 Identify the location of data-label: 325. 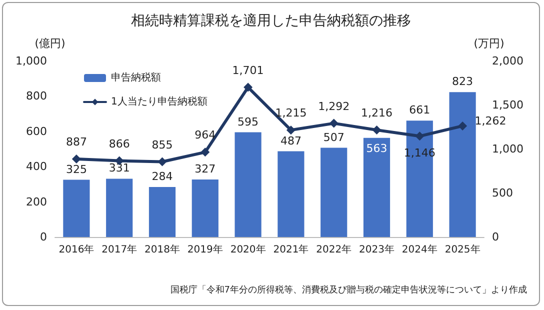
(76, 169).